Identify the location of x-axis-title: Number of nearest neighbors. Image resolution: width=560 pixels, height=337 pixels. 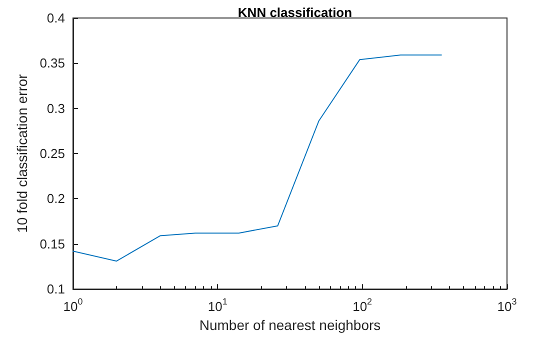
(290, 325).